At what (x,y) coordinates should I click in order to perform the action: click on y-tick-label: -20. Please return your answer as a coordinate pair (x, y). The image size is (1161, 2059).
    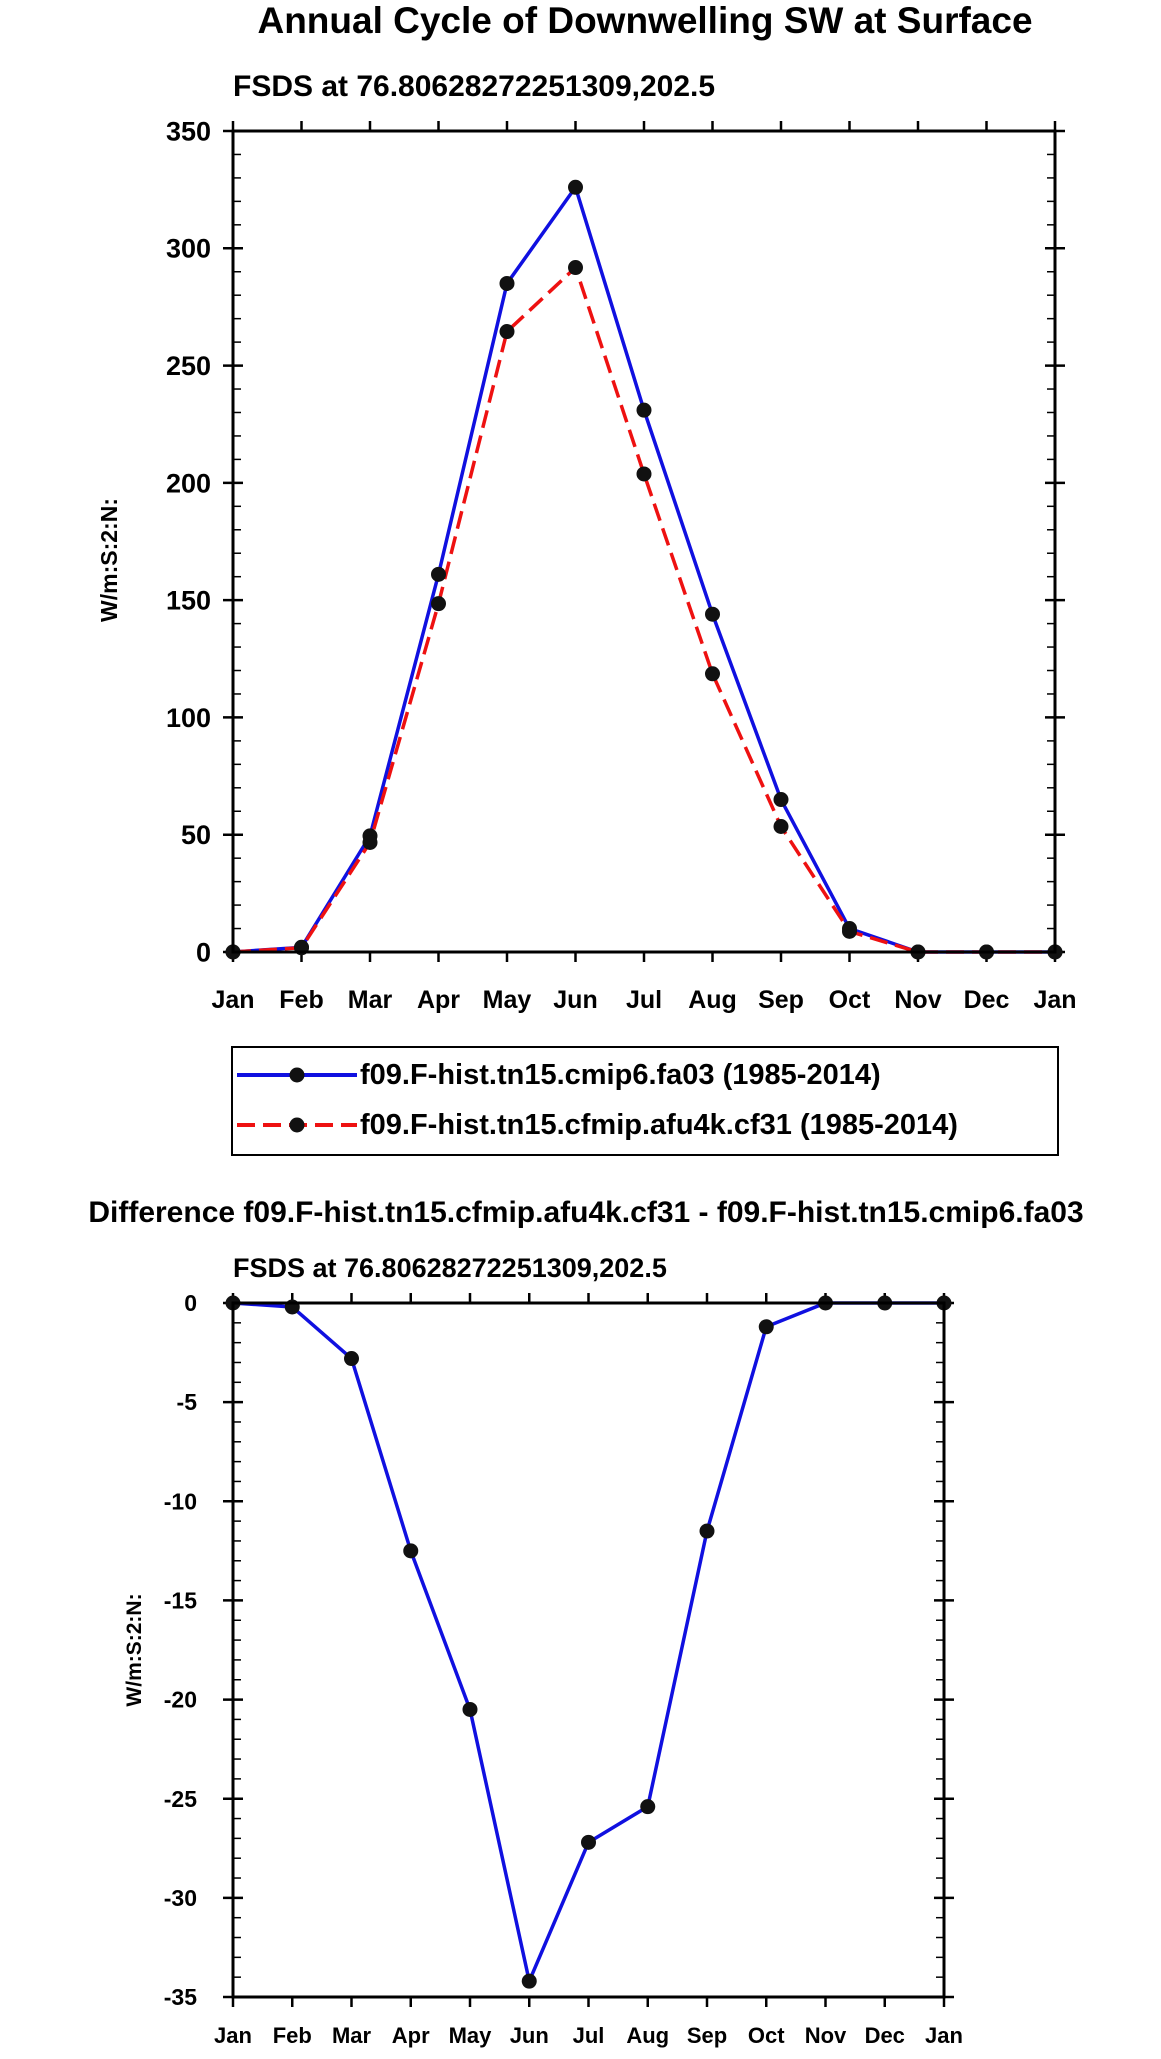
    Looking at the image, I should click on (180, 1700).